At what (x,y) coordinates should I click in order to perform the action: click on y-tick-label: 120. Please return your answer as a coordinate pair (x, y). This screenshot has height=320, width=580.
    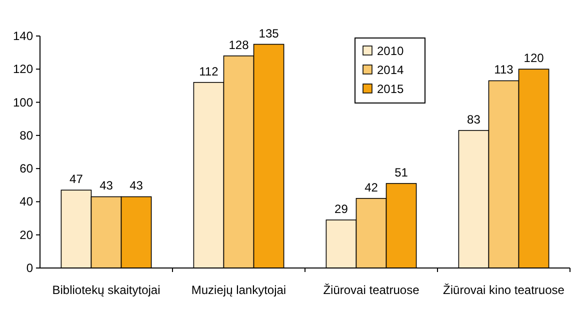
    Looking at the image, I should click on (23, 69).